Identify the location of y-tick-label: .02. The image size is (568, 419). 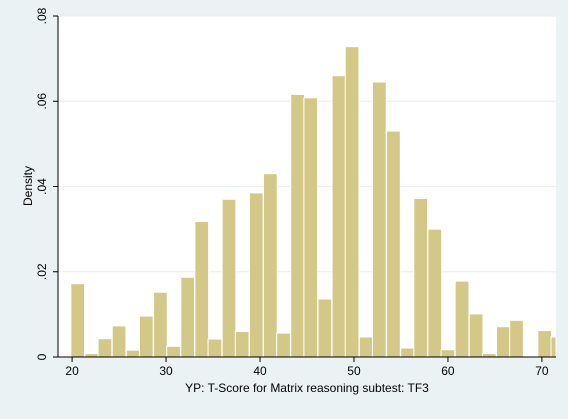
(42, 271).